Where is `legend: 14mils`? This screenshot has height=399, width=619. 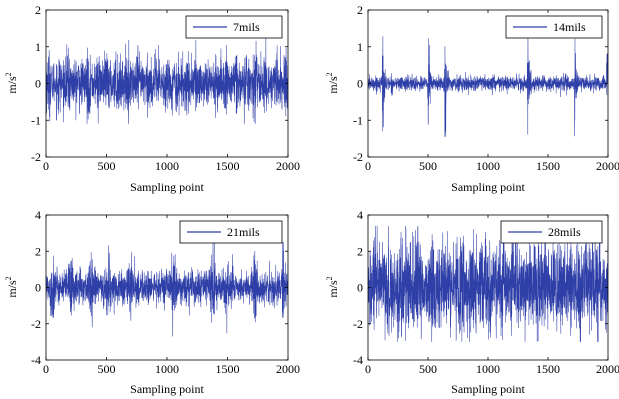 legend: 14mils is located at coordinates (554, 27).